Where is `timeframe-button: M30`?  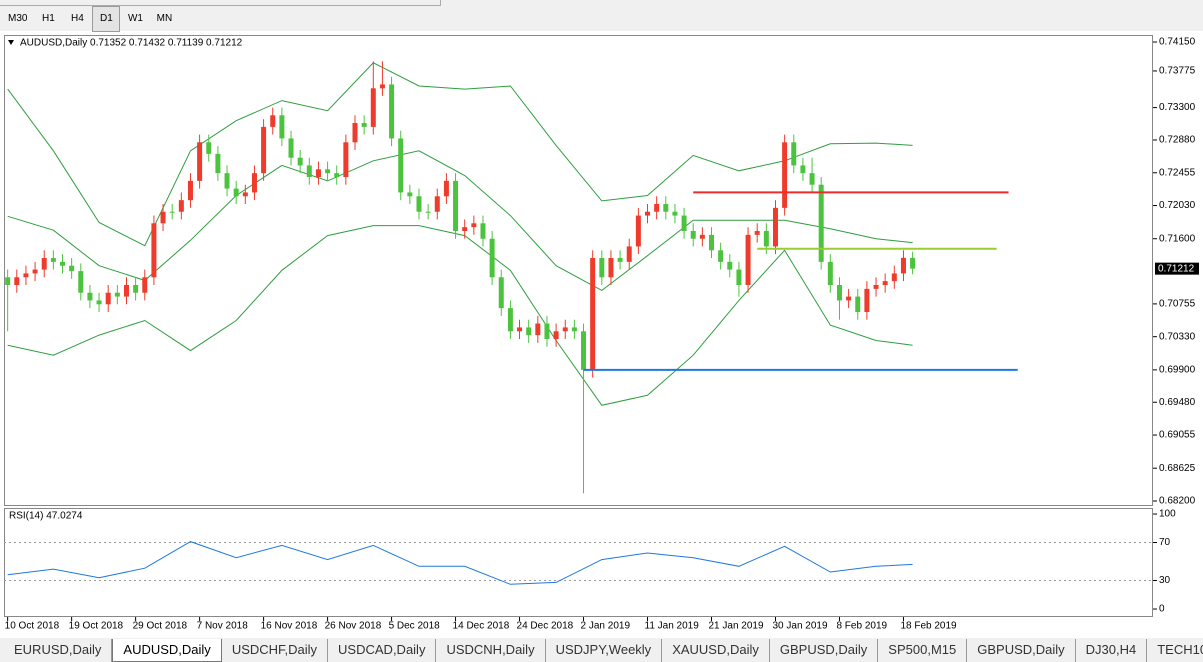 timeframe-button: M30 is located at coordinates (18, 18).